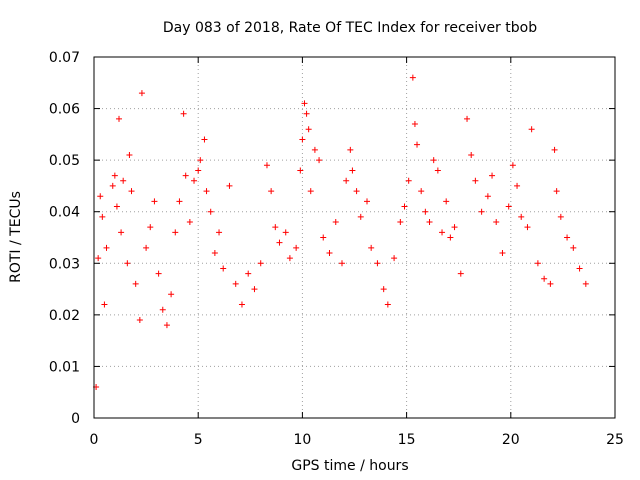 The width and height of the screenshot is (640, 480). Describe the element at coordinates (615, 440) in the screenshot. I see `x-tick-label: 25` at that location.